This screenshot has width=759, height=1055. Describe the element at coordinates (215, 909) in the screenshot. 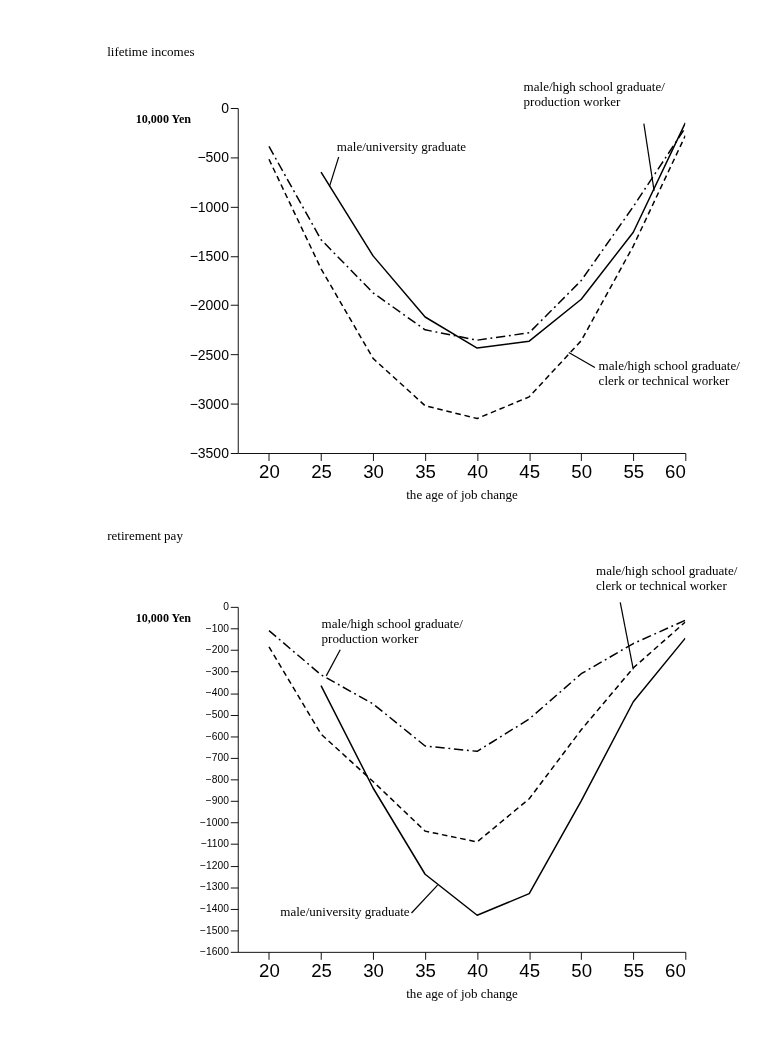

I see `y-tick-label: −1400` at that location.